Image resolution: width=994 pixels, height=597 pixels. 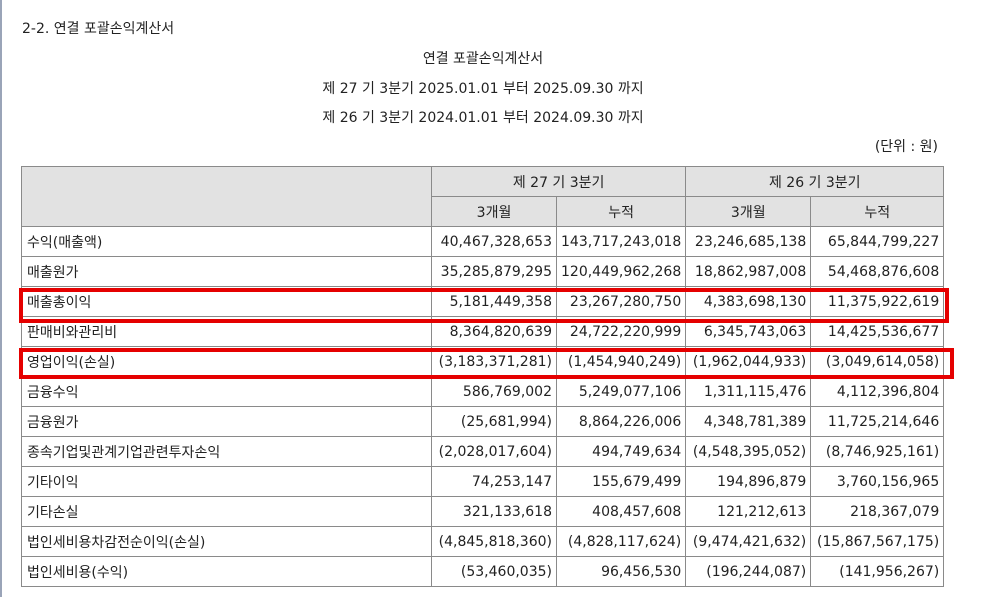 I want to click on section-title: 2-2. 연결 포괄손익계산서, so click(x=98, y=29).